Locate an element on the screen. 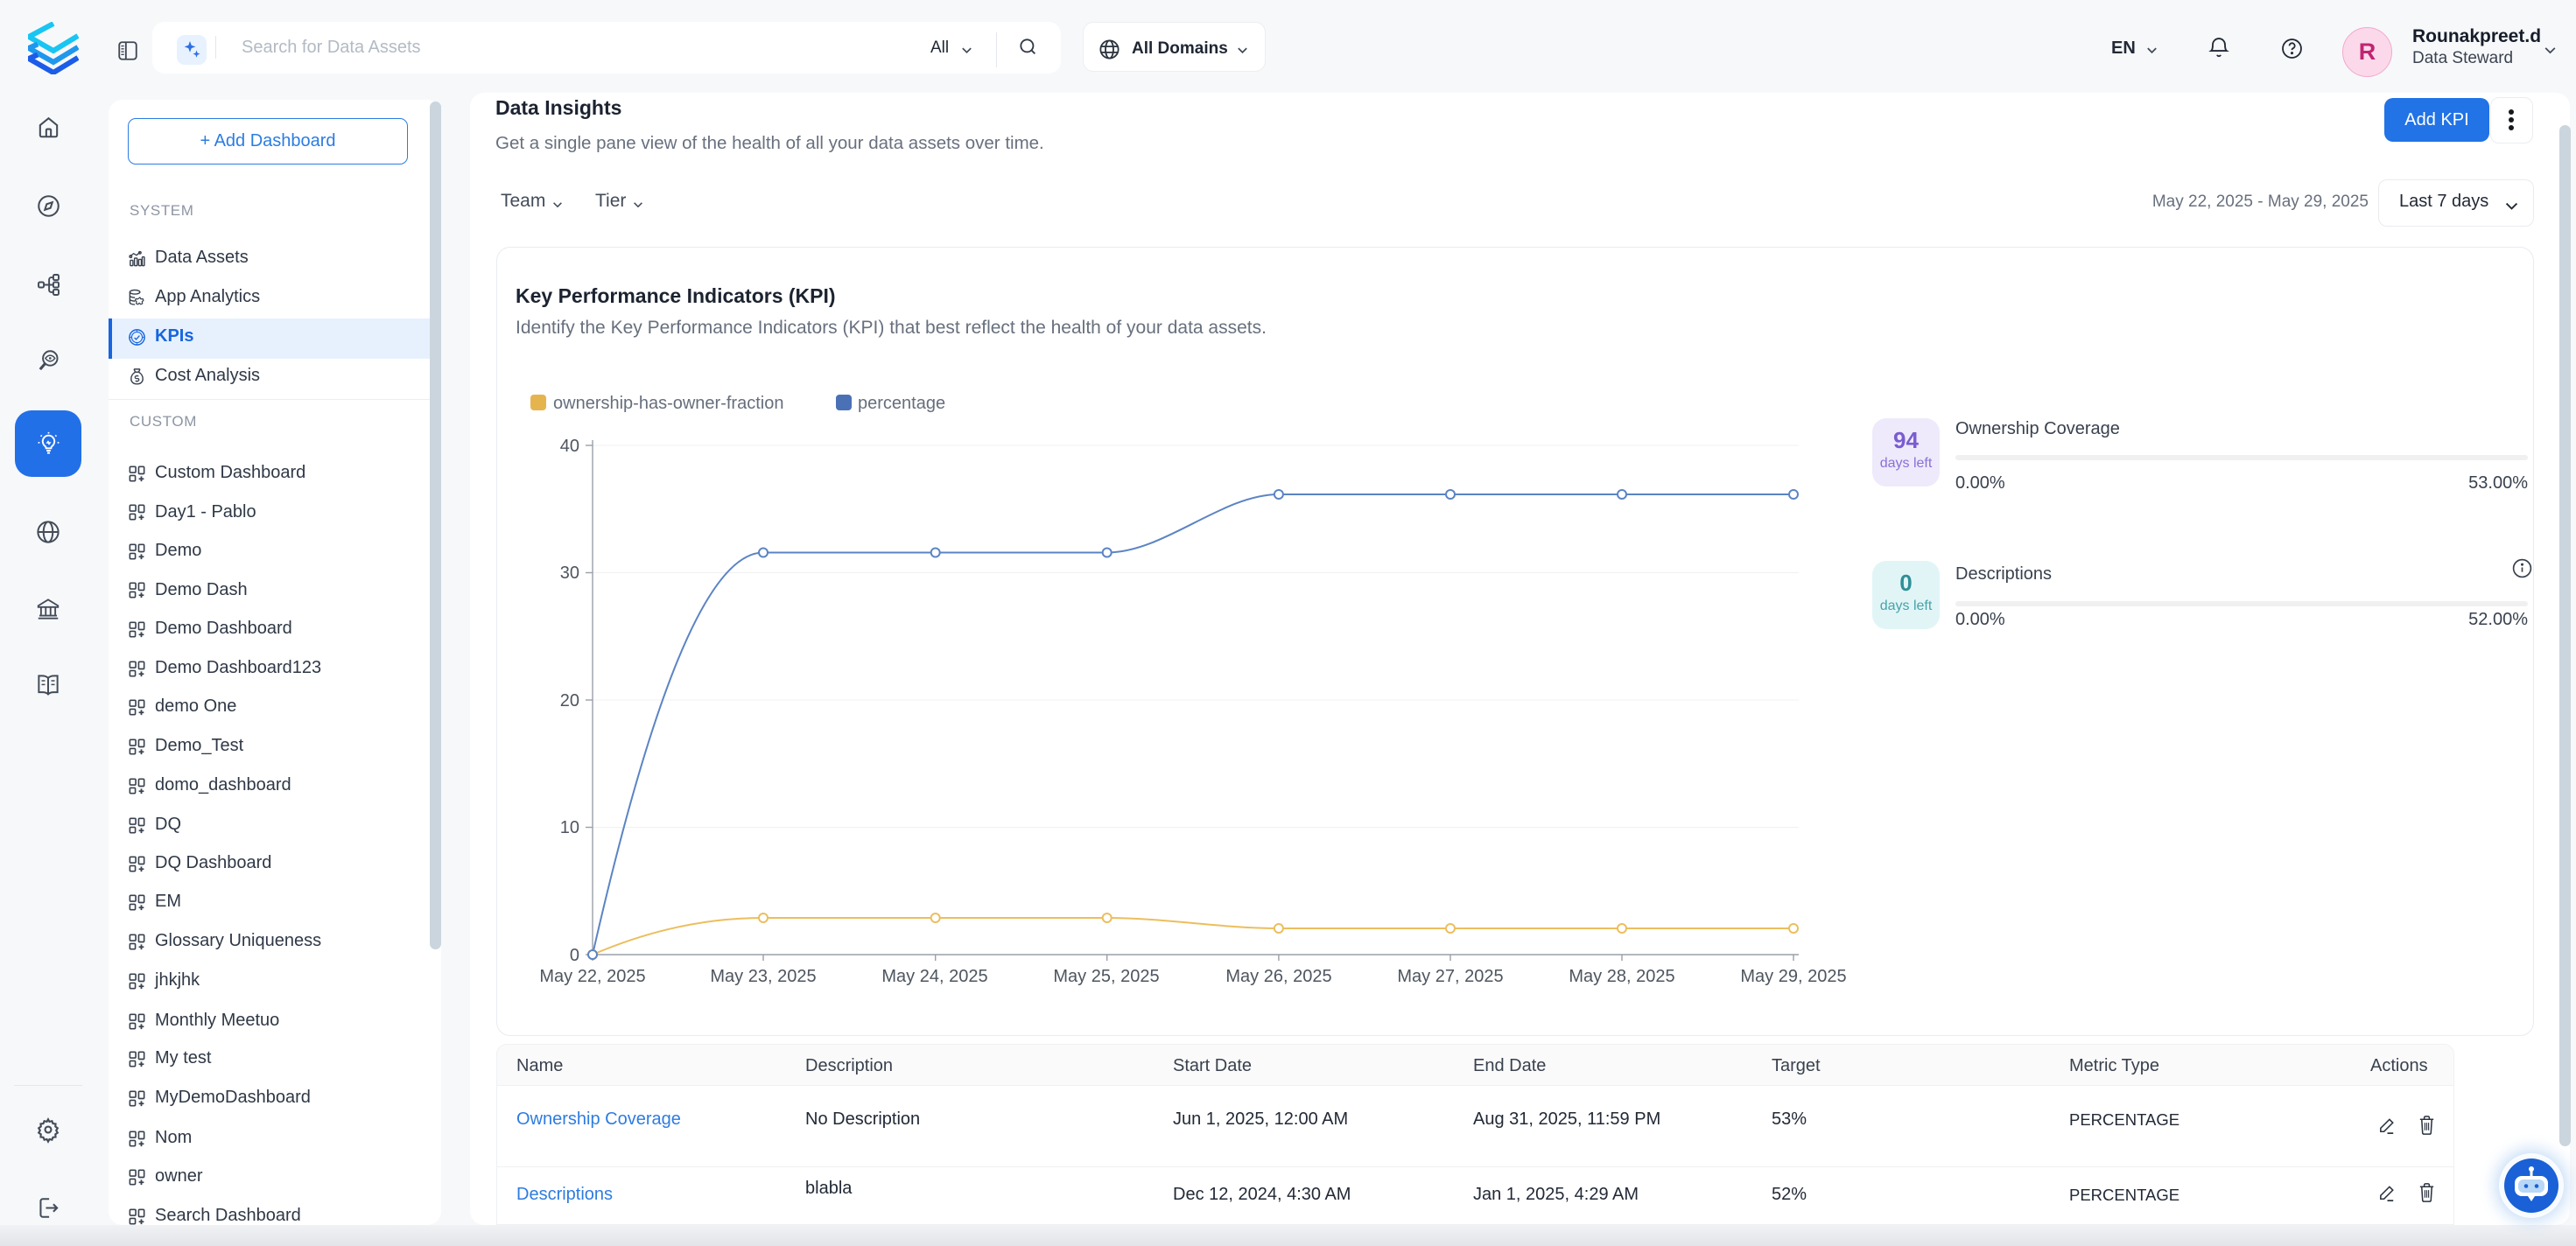 Image resolution: width=2576 pixels, height=1246 pixels. svg-text: May 27, 2025 is located at coordinates (1450, 976).